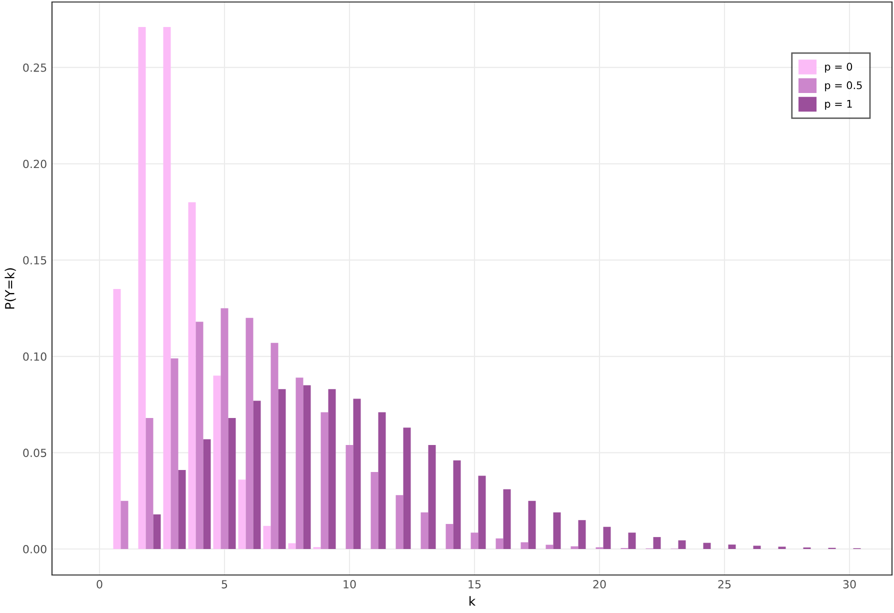 Image resolution: width=894 pixels, height=613 pixels. What do you see at coordinates (350, 584) in the screenshot?
I see `x-tick-label: 10` at bounding box center [350, 584].